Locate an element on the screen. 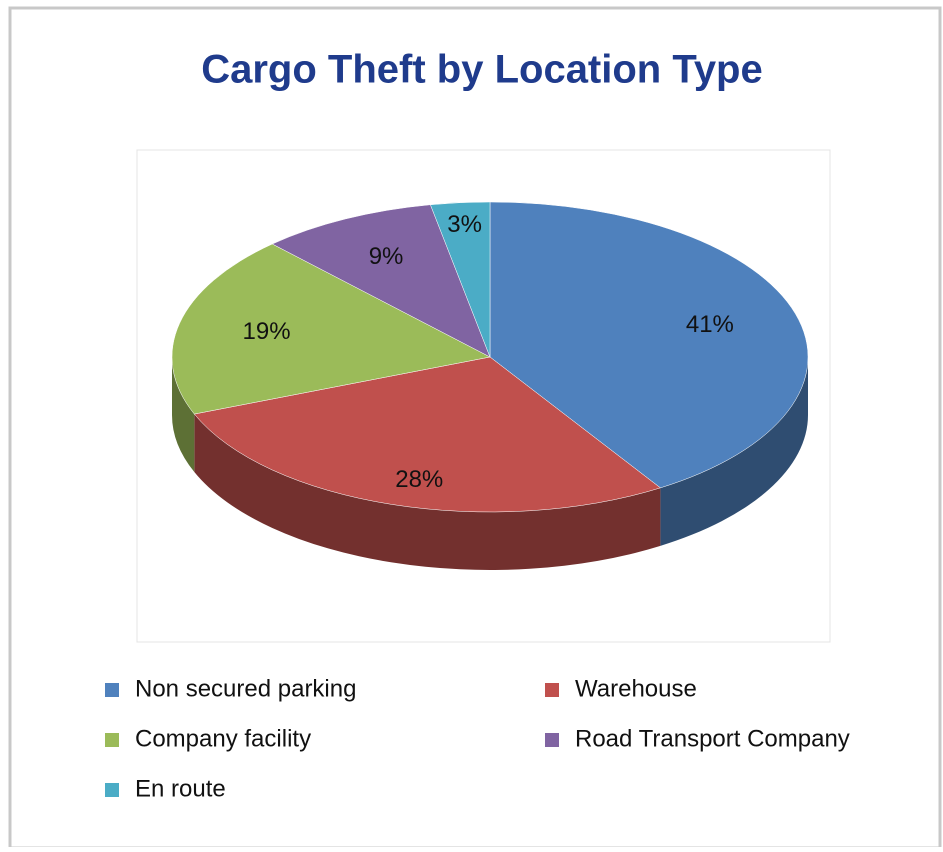  legend-label: Road Transport Company is located at coordinates (712, 738).